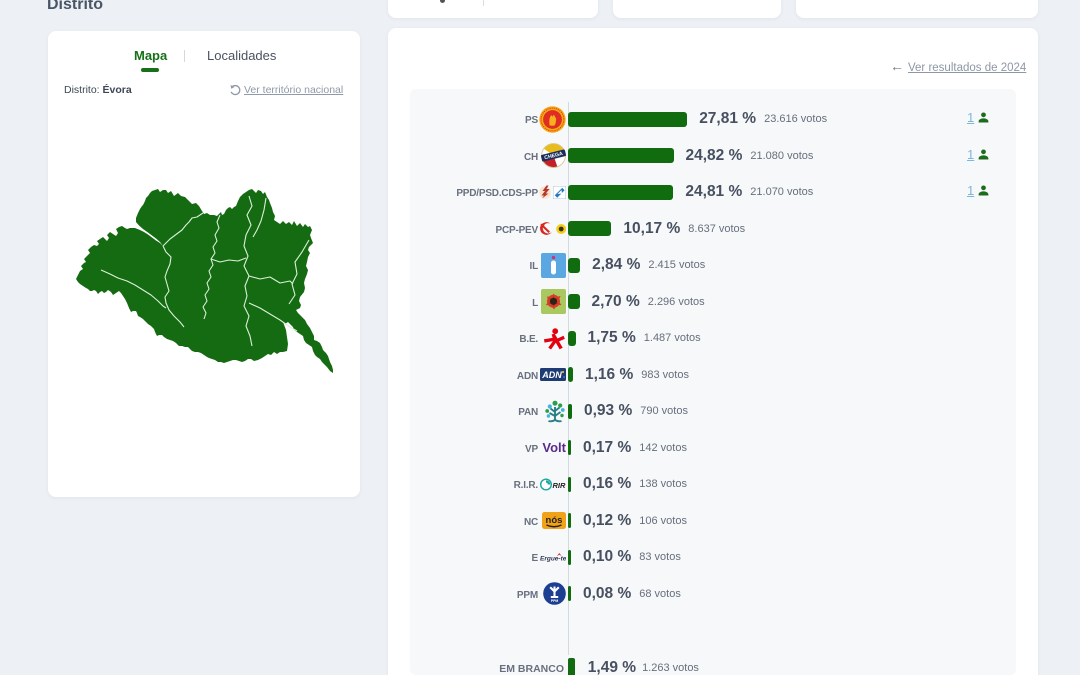 The image size is (1080, 675). I want to click on svg-text: ADN, so click(551, 375).